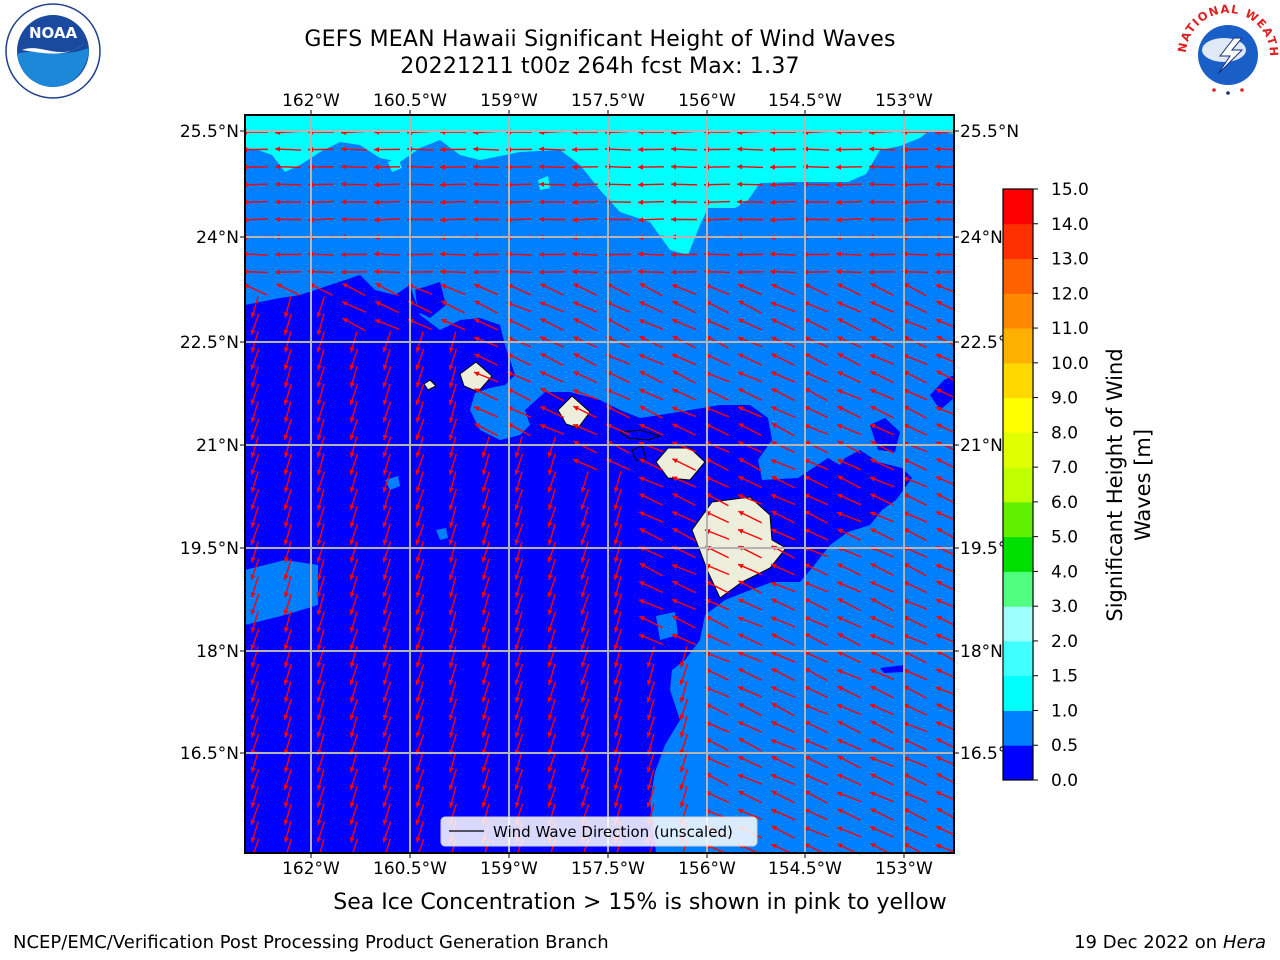  Describe the element at coordinates (1070, 190) in the screenshot. I see `colorbar-tick-label: 15.0` at that location.